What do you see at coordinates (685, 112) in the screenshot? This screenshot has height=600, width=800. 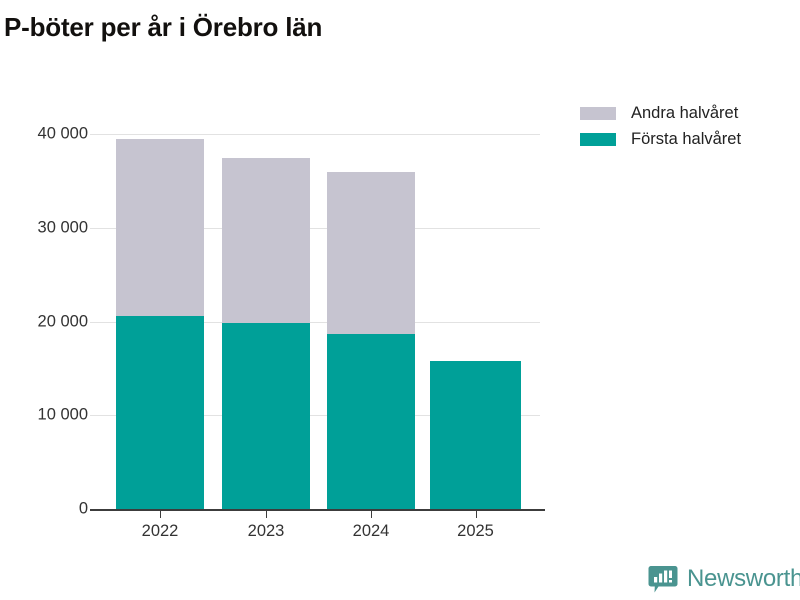 I see `legend-label: Andra halvåret` at bounding box center [685, 112].